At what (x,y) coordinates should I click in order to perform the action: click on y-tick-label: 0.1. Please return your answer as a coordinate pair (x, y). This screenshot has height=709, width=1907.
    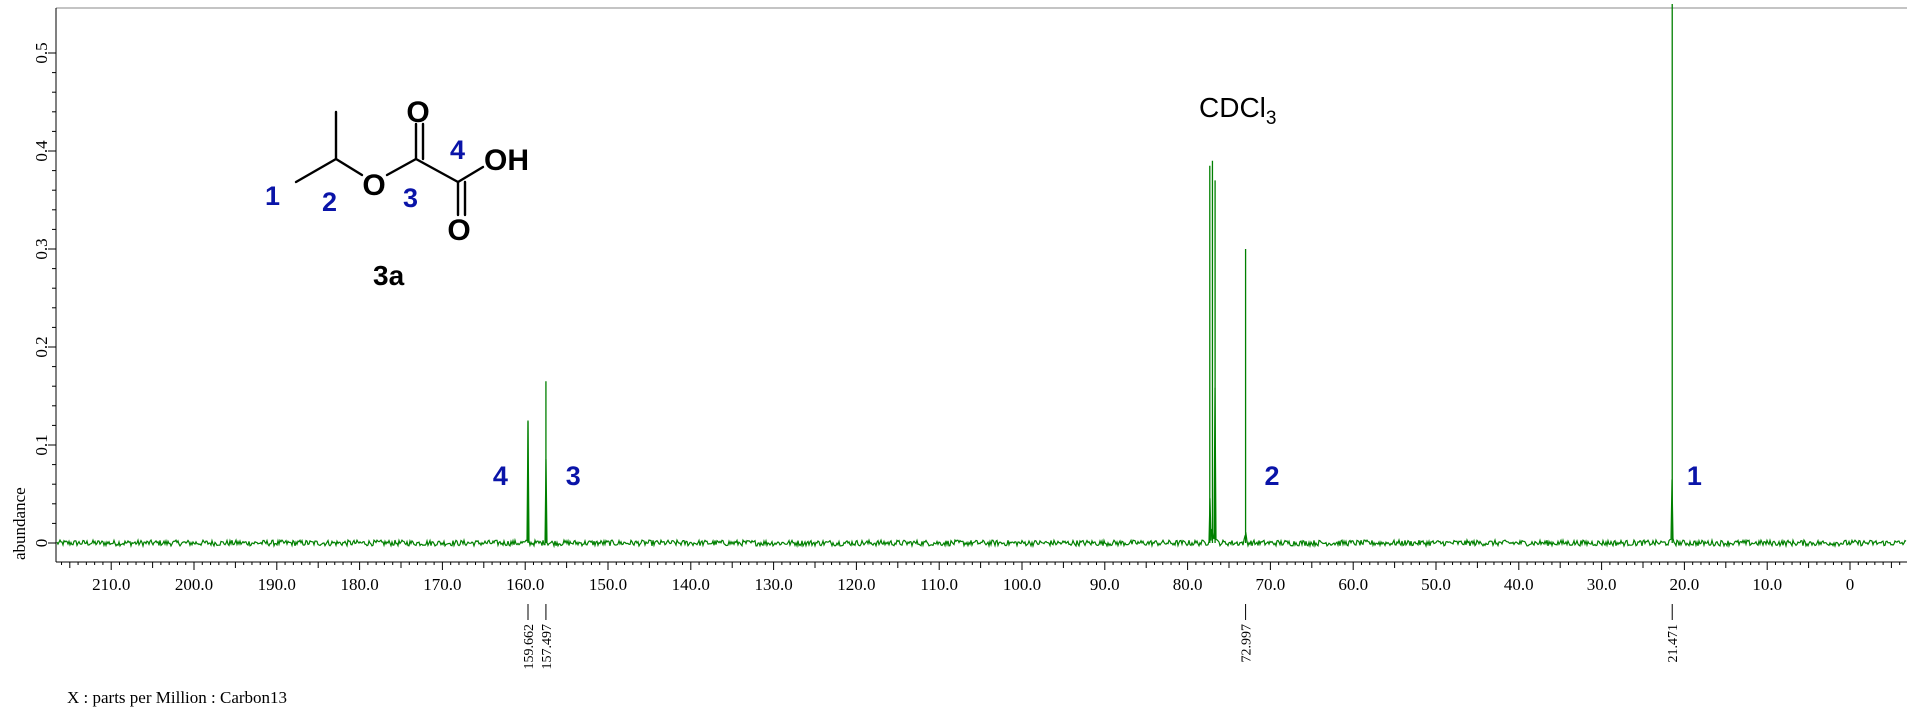
    Looking at the image, I should click on (41, 444).